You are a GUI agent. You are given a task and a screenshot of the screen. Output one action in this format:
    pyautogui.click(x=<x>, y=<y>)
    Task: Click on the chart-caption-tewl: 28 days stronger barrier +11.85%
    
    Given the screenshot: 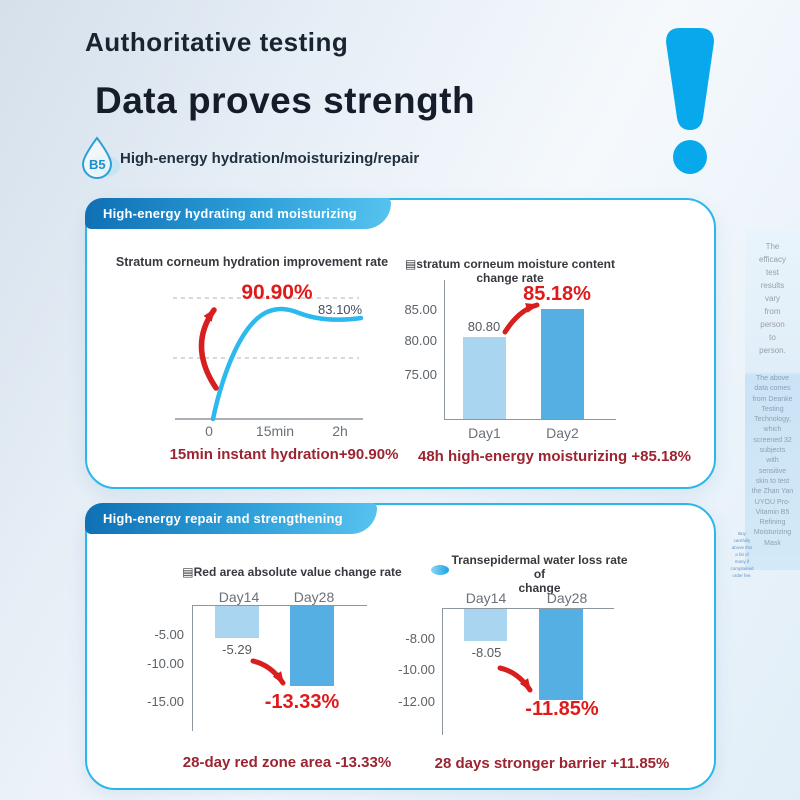 What is the action you would take?
    pyautogui.click(x=552, y=763)
    